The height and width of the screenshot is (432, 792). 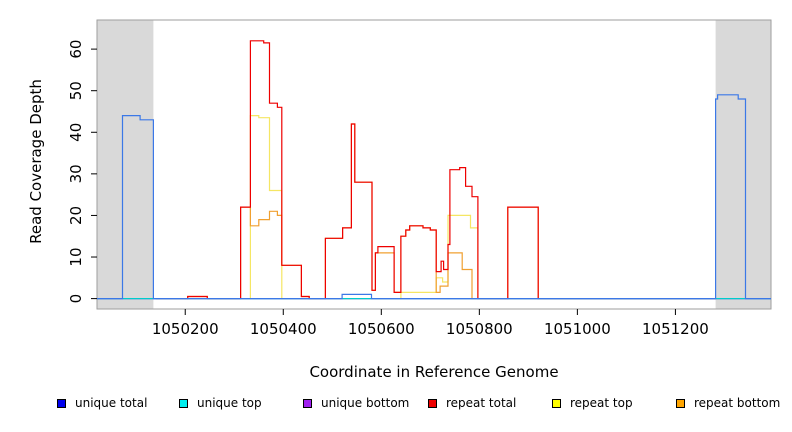 What do you see at coordinates (601, 403) in the screenshot?
I see `legend-label: repeat top` at bounding box center [601, 403].